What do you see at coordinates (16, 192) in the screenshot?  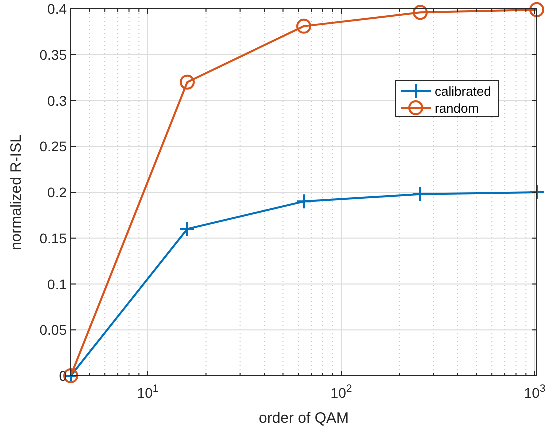 I see `y-axis-title: normalized R-ISL` at bounding box center [16, 192].